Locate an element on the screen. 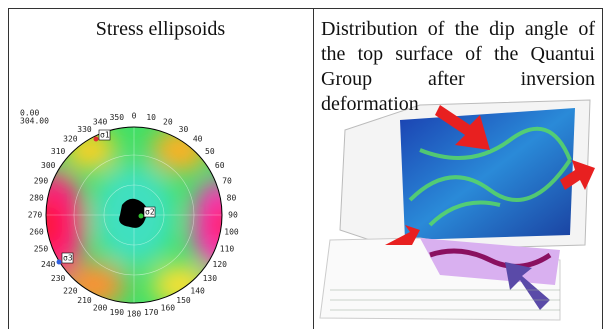 This screenshot has height=329, width=609. angle-label: 50 is located at coordinates (210, 151).